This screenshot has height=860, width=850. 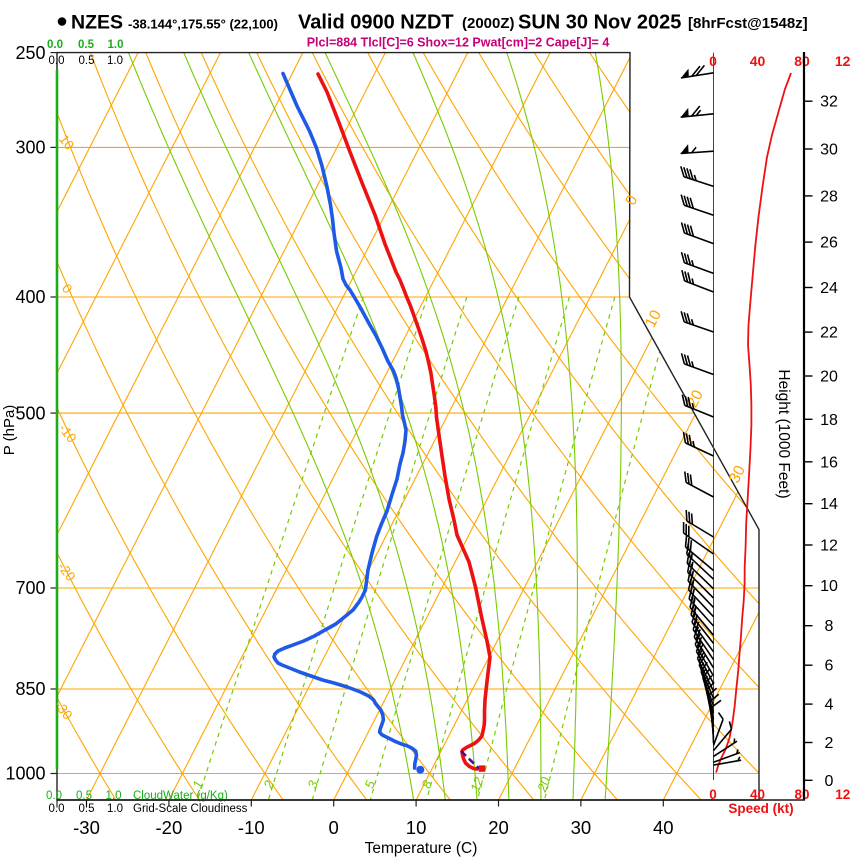 What do you see at coordinates (86, 827) in the screenshot?
I see `svg-text: -30` at bounding box center [86, 827].